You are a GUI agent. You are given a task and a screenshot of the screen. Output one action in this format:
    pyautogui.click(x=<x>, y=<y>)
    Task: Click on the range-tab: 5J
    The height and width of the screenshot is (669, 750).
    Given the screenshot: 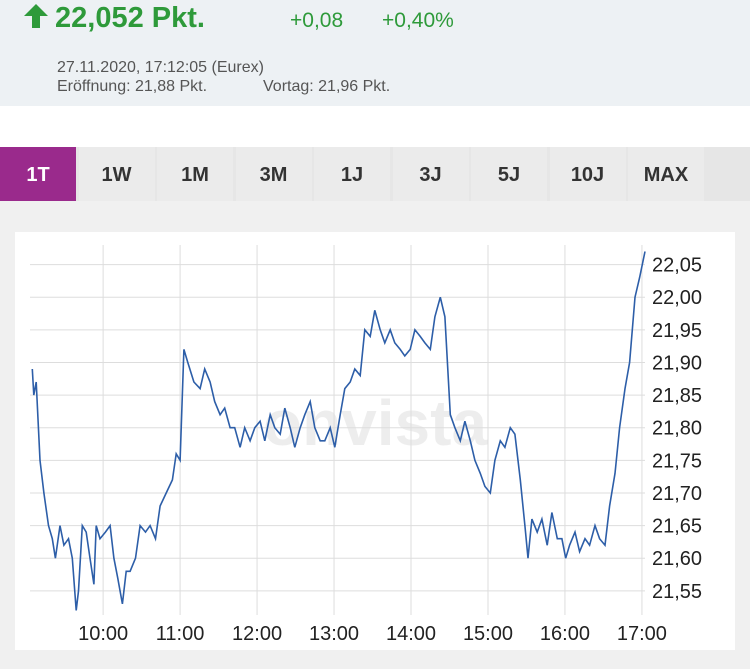 What is the action you would take?
    pyautogui.click(x=509, y=174)
    